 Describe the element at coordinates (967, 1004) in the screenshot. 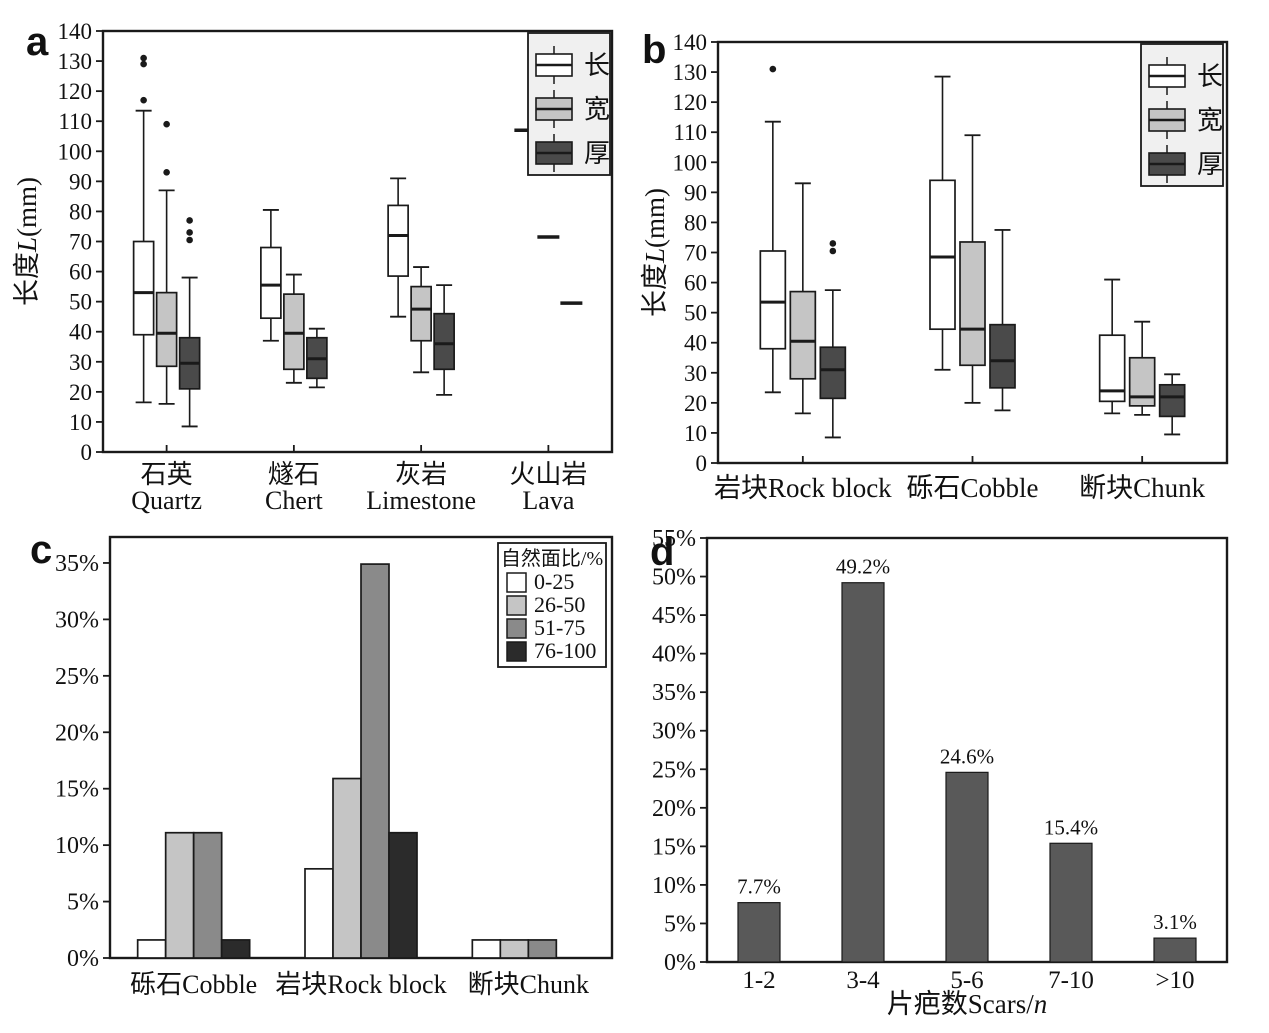

I see `x-axis-title: 片疤数Scars/n` at that location.